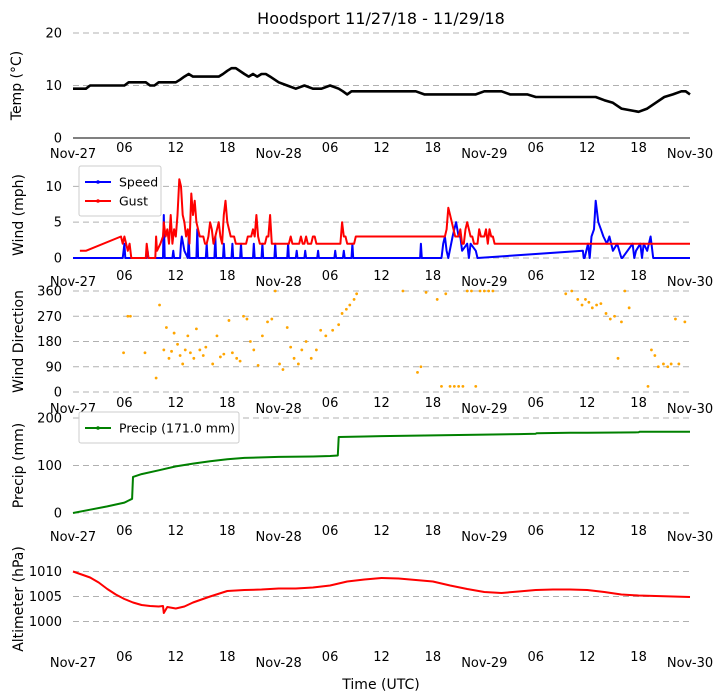  Describe the element at coordinates (381, 18) in the screenshot. I see `chart-title: Hoodsport 11/27/18 - 11/29/18` at that location.